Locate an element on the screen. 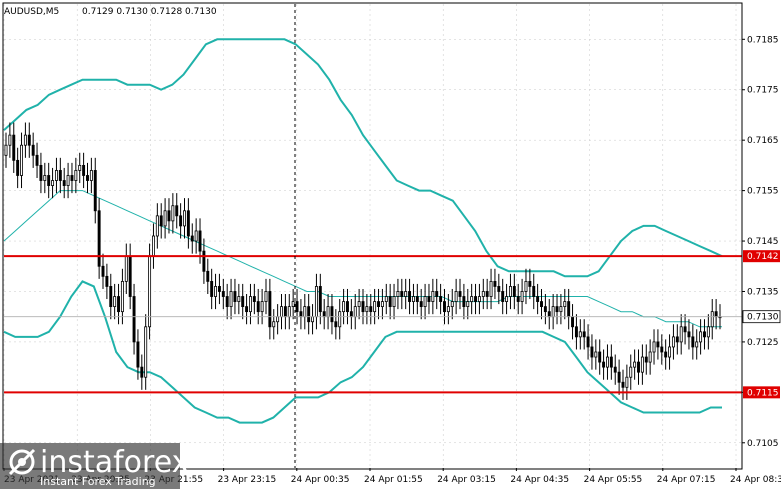 The height and width of the screenshot is (489, 781). price-tick-label: 0.7155 is located at coordinates (763, 192).